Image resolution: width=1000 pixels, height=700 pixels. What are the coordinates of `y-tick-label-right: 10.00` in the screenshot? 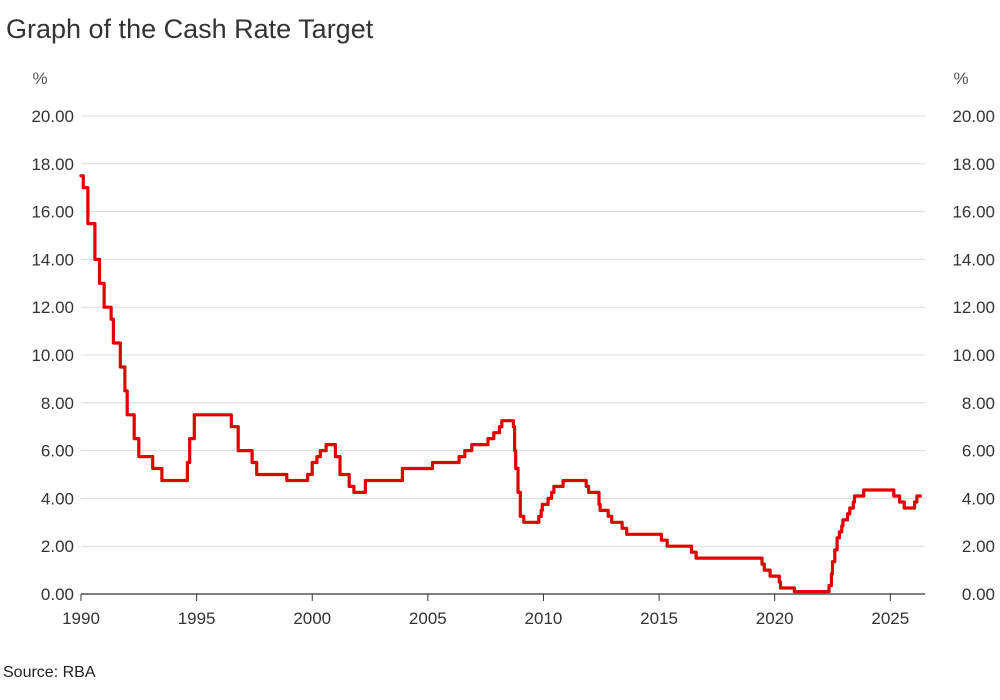 It's located at (973, 355).